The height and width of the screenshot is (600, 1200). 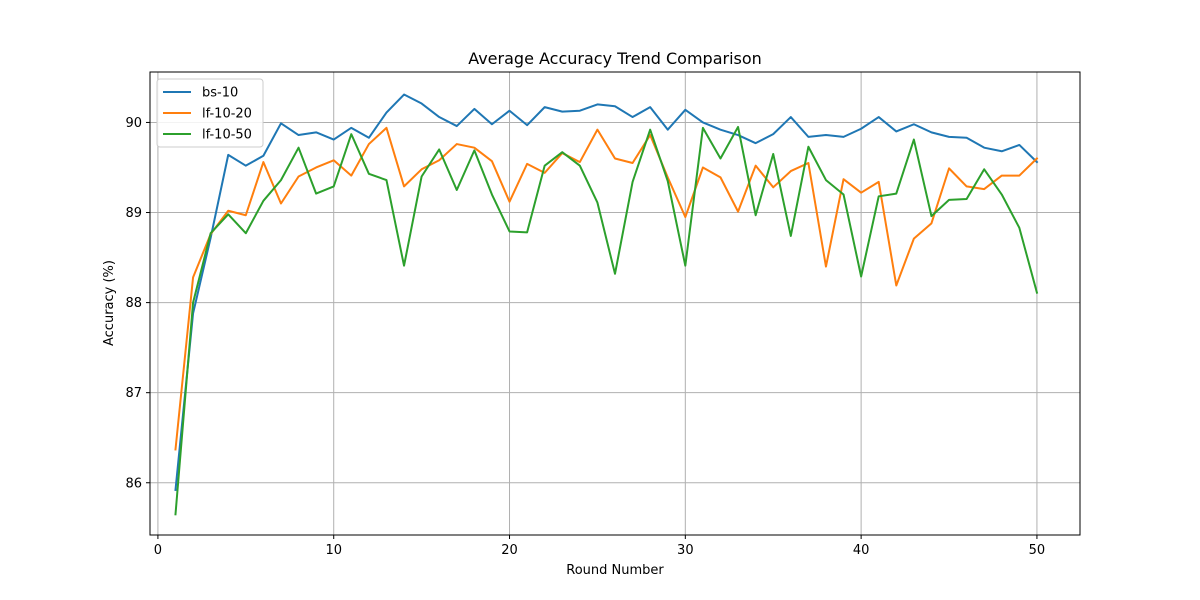 What do you see at coordinates (615, 570) in the screenshot?
I see `x-axis-label: Round Number` at bounding box center [615, 570].